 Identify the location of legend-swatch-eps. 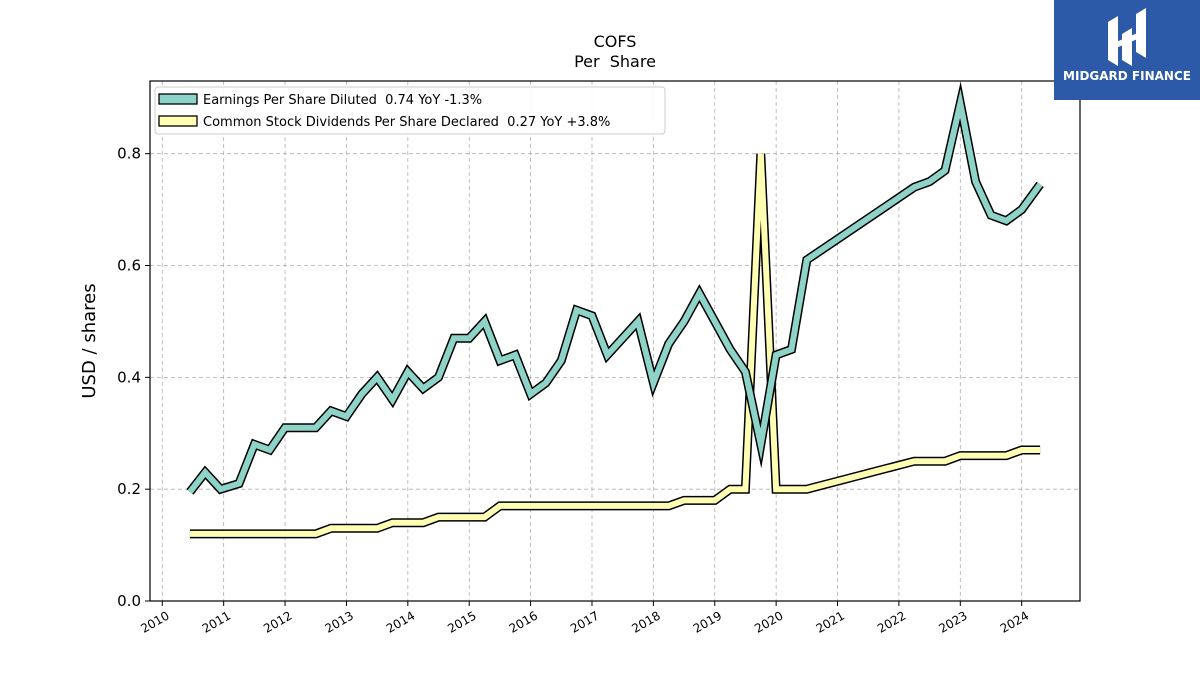
(178, 99).